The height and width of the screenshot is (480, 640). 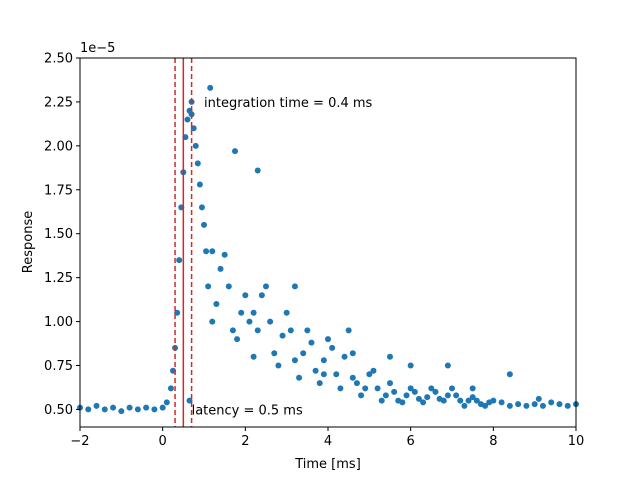 What do you see at coordinates (328, 441) in the screenshot?
I see `x-tick-label: 4` at bounding box center [328, 441].